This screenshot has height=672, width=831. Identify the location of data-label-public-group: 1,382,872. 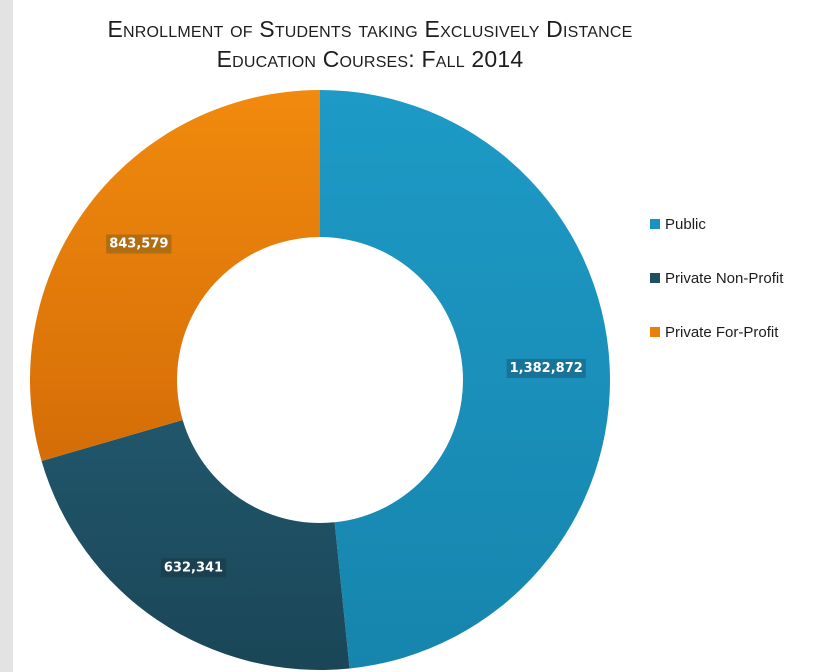
(546, 368).